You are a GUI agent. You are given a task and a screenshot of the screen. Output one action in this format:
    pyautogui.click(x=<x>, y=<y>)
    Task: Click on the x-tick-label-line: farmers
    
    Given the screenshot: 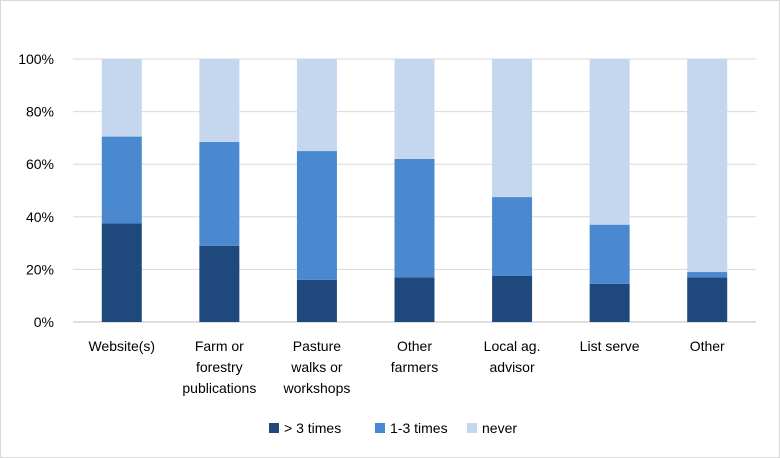 What is the action you would take?
    pyautogui.click(x=414, y=367)
    